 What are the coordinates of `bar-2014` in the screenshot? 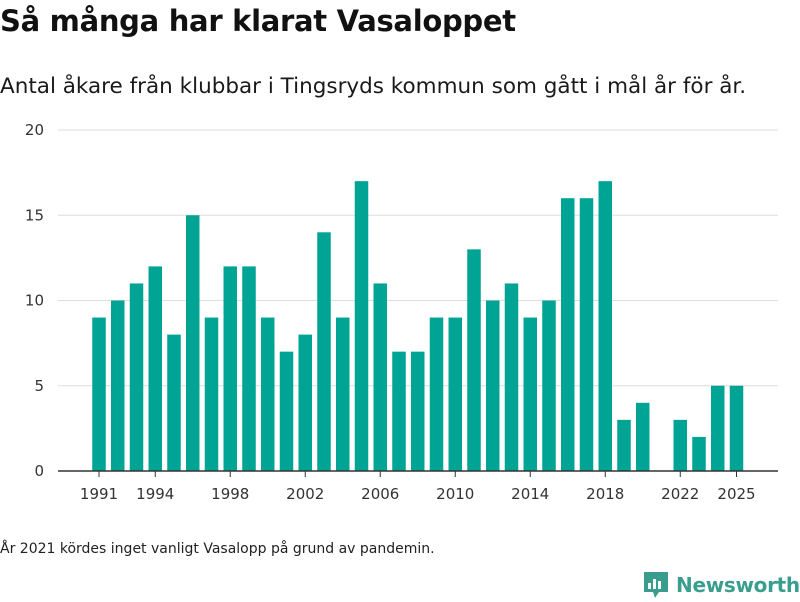 It's located at (530, 394).